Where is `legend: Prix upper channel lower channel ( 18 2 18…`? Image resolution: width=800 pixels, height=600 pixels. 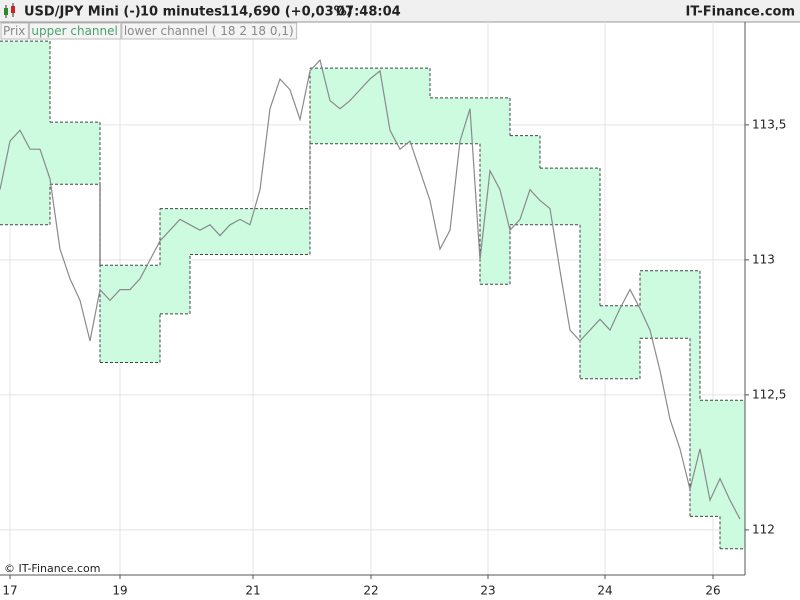
legend: Prix upper channel lower channel ( 18 2 18… is located at coordinates (149, 31).